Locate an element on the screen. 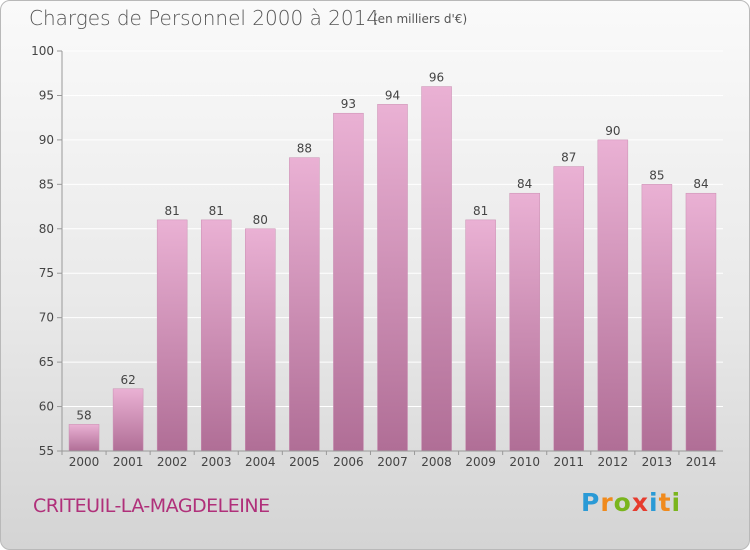  y-tick-label: 70 is located at coordinates (46, 318).